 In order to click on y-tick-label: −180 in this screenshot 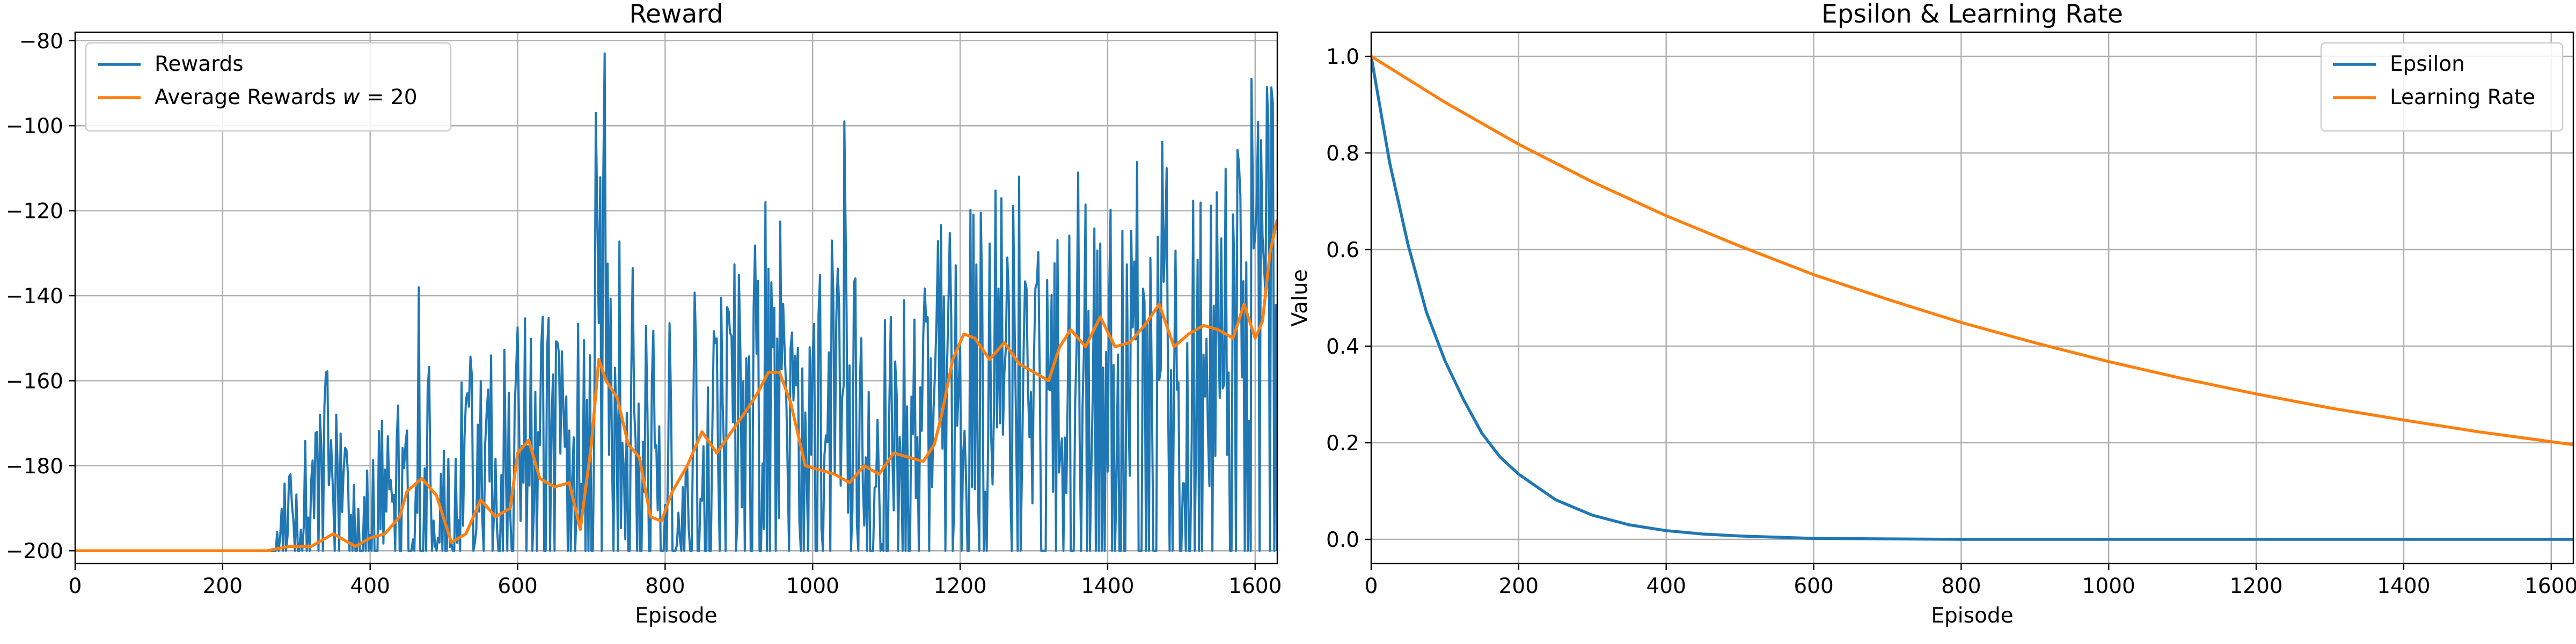, I will do `click(34, 467)`.